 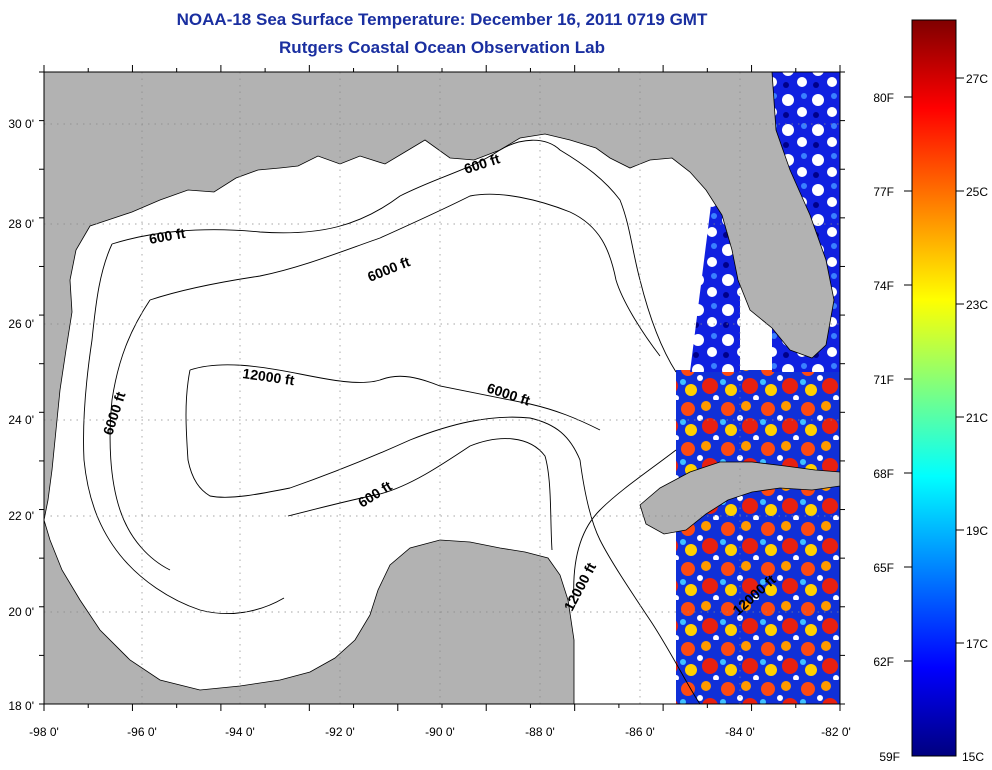 What do you see at coordinates (977, 305) in the screenshot?
I see `c-label: 23C` at bounding box center [977, 305].